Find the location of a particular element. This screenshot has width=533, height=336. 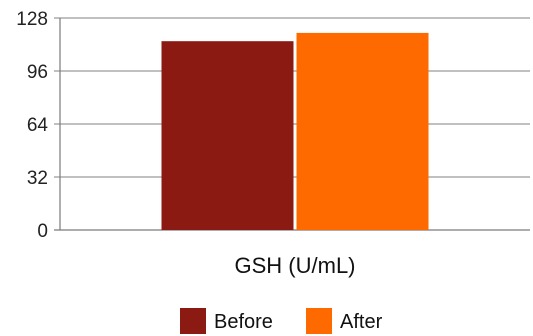

legend-label-after: After is located at coordinates (361, 322).